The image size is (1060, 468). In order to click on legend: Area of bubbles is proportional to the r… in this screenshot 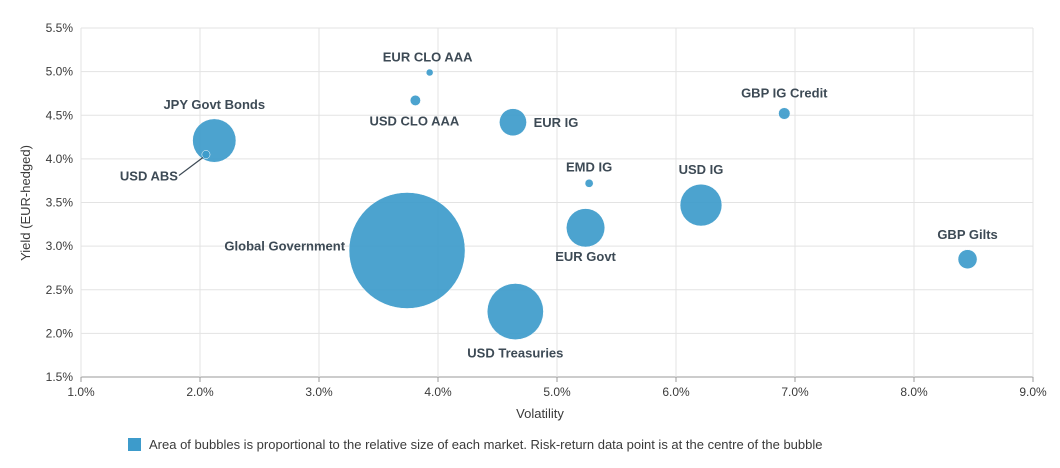, I will do `click(475, 444)`.